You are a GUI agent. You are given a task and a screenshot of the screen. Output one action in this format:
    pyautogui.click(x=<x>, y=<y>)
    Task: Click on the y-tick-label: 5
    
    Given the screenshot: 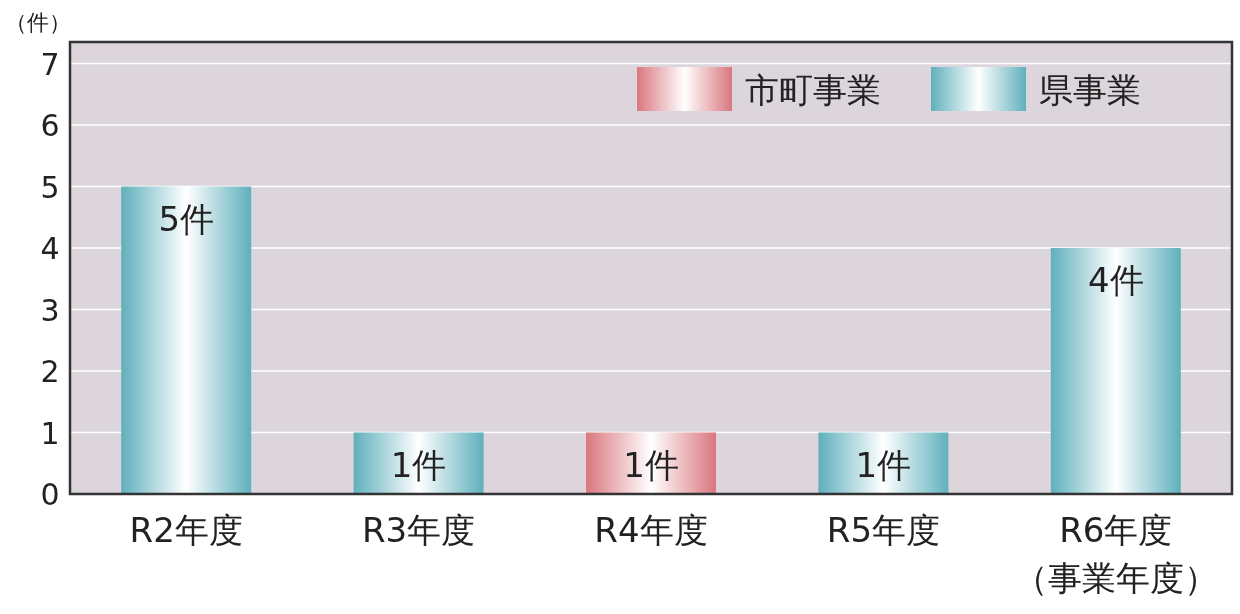 What is the action you would take?
    pyautogui.click(x=50, y=187)
    